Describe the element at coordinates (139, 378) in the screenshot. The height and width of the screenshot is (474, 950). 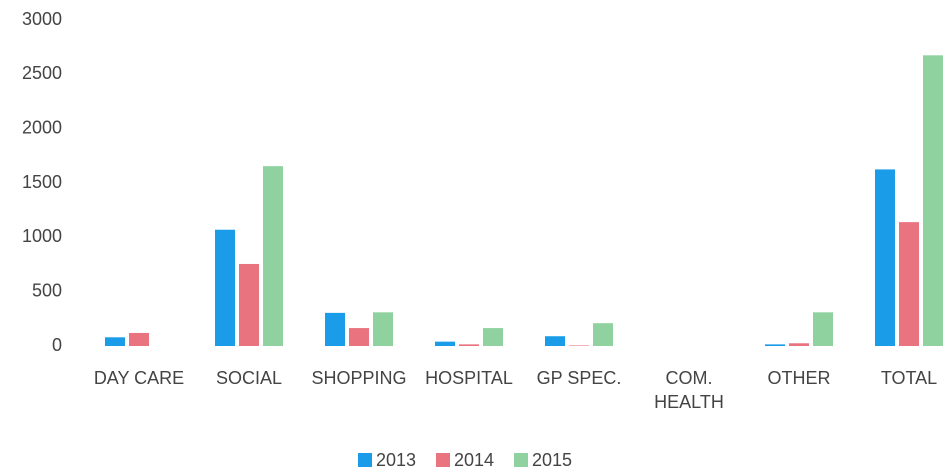
I see `x-tick-label: DAY CARE` at that location.